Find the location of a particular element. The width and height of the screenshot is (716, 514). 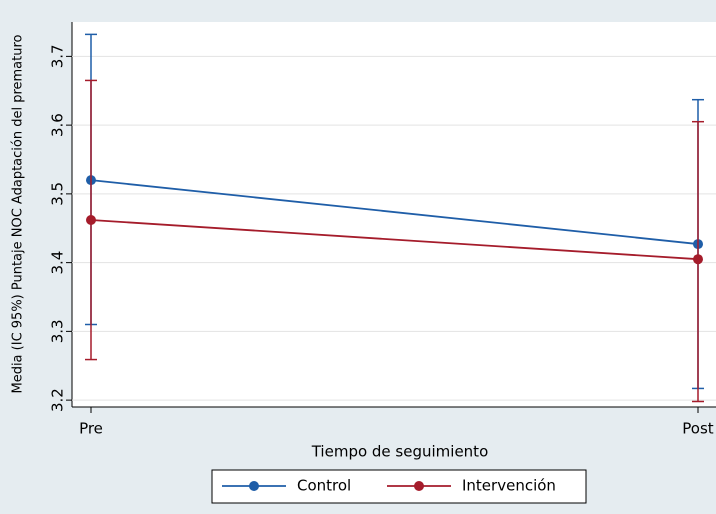

x-tick-label: Post is located at coordinates (698, 429).